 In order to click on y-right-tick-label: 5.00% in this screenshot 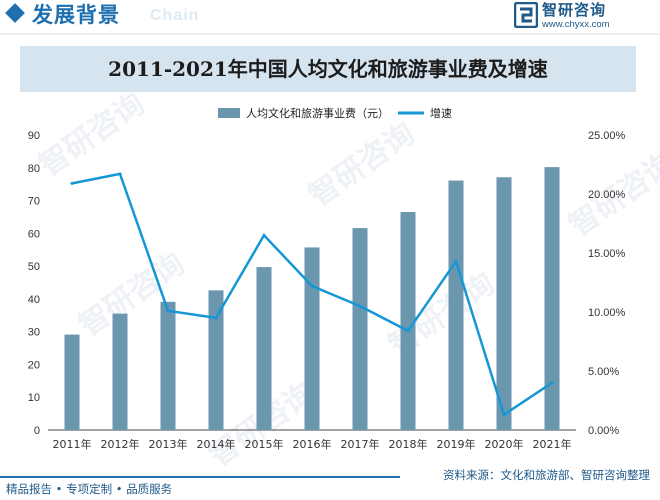, I will do `click(603, 372)`.